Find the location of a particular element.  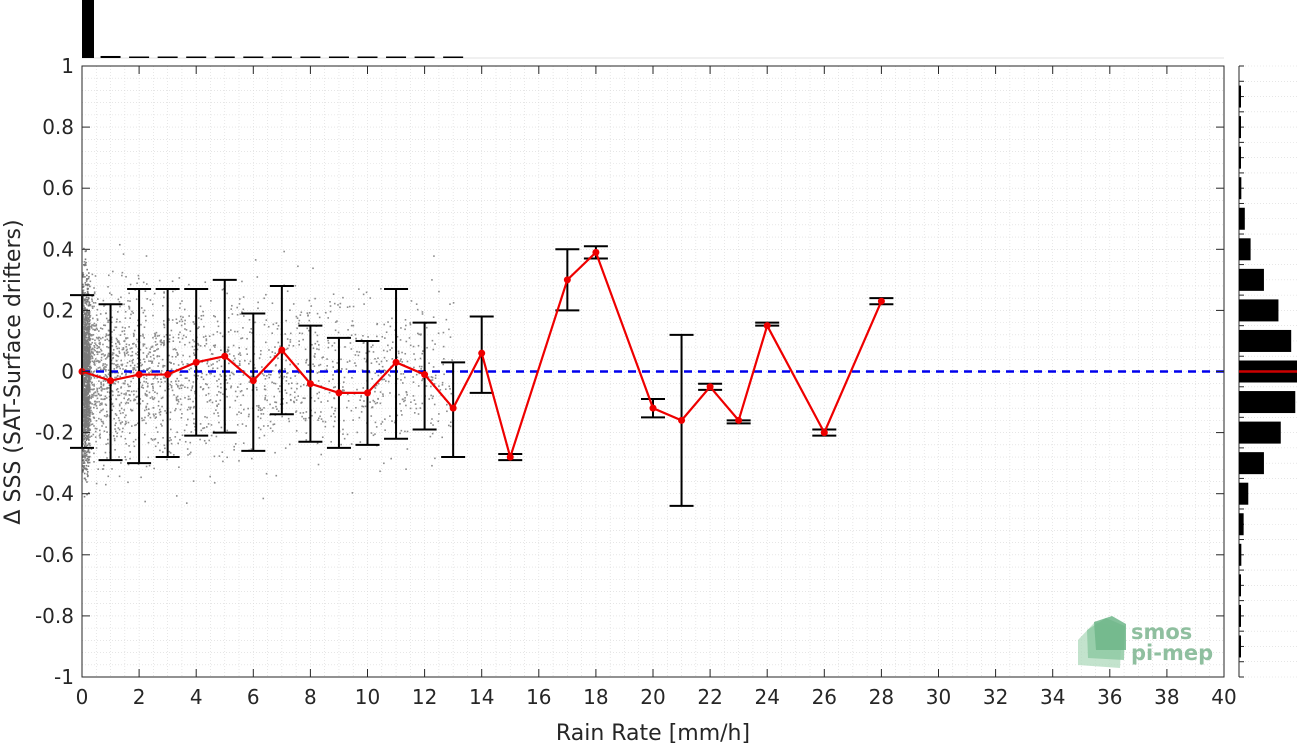

smos-pimep-logo: smos pi-mep is located at coordinates (1145, 642).